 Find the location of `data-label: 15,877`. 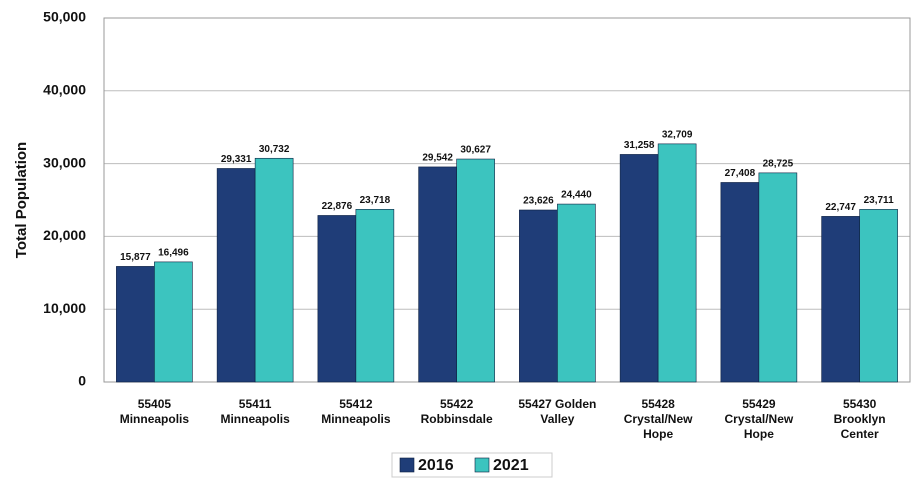

data-label: 15,877 is located at coordinates (135, 257).